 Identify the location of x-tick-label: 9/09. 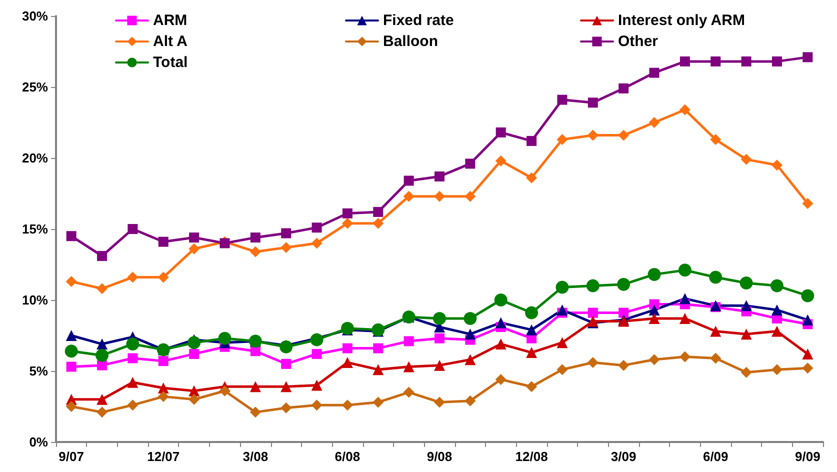
(807, 456).